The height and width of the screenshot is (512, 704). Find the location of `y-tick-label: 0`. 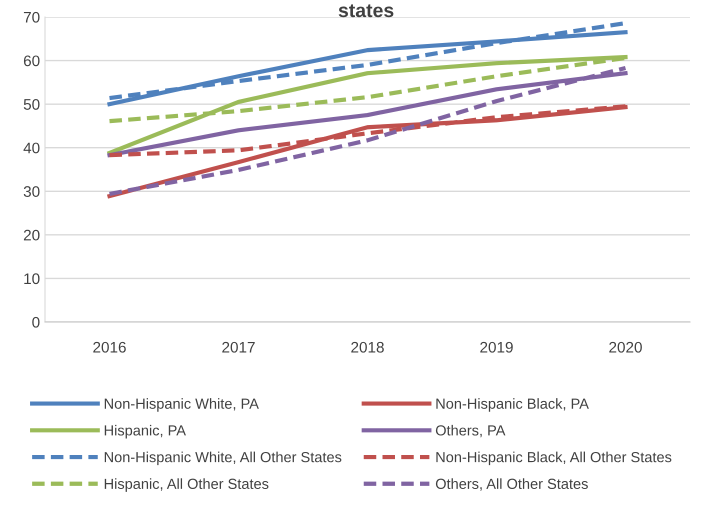

y-tick-label: 0 is located at coordinates (36, 322).